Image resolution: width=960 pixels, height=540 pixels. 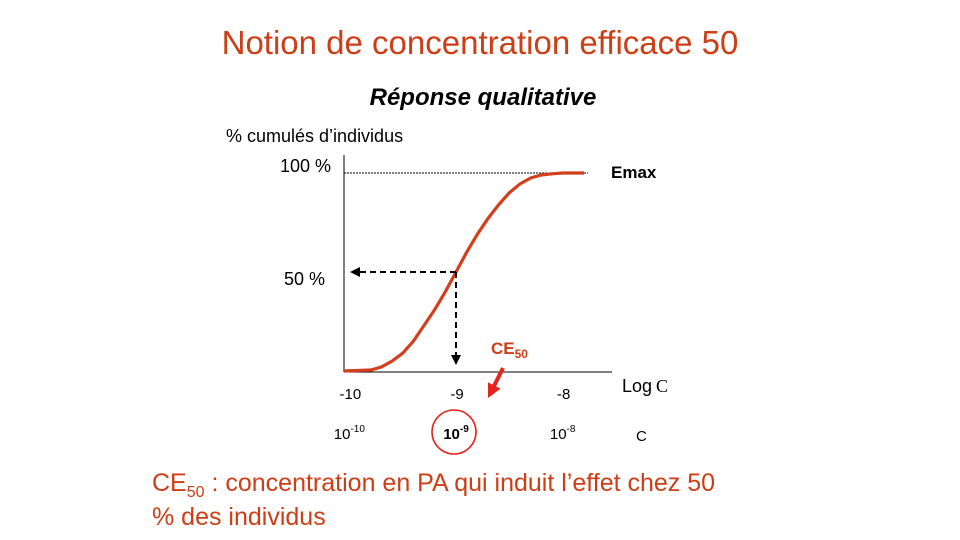 I want to click on x-axis-label: Log C, so click(x=645, y=386).